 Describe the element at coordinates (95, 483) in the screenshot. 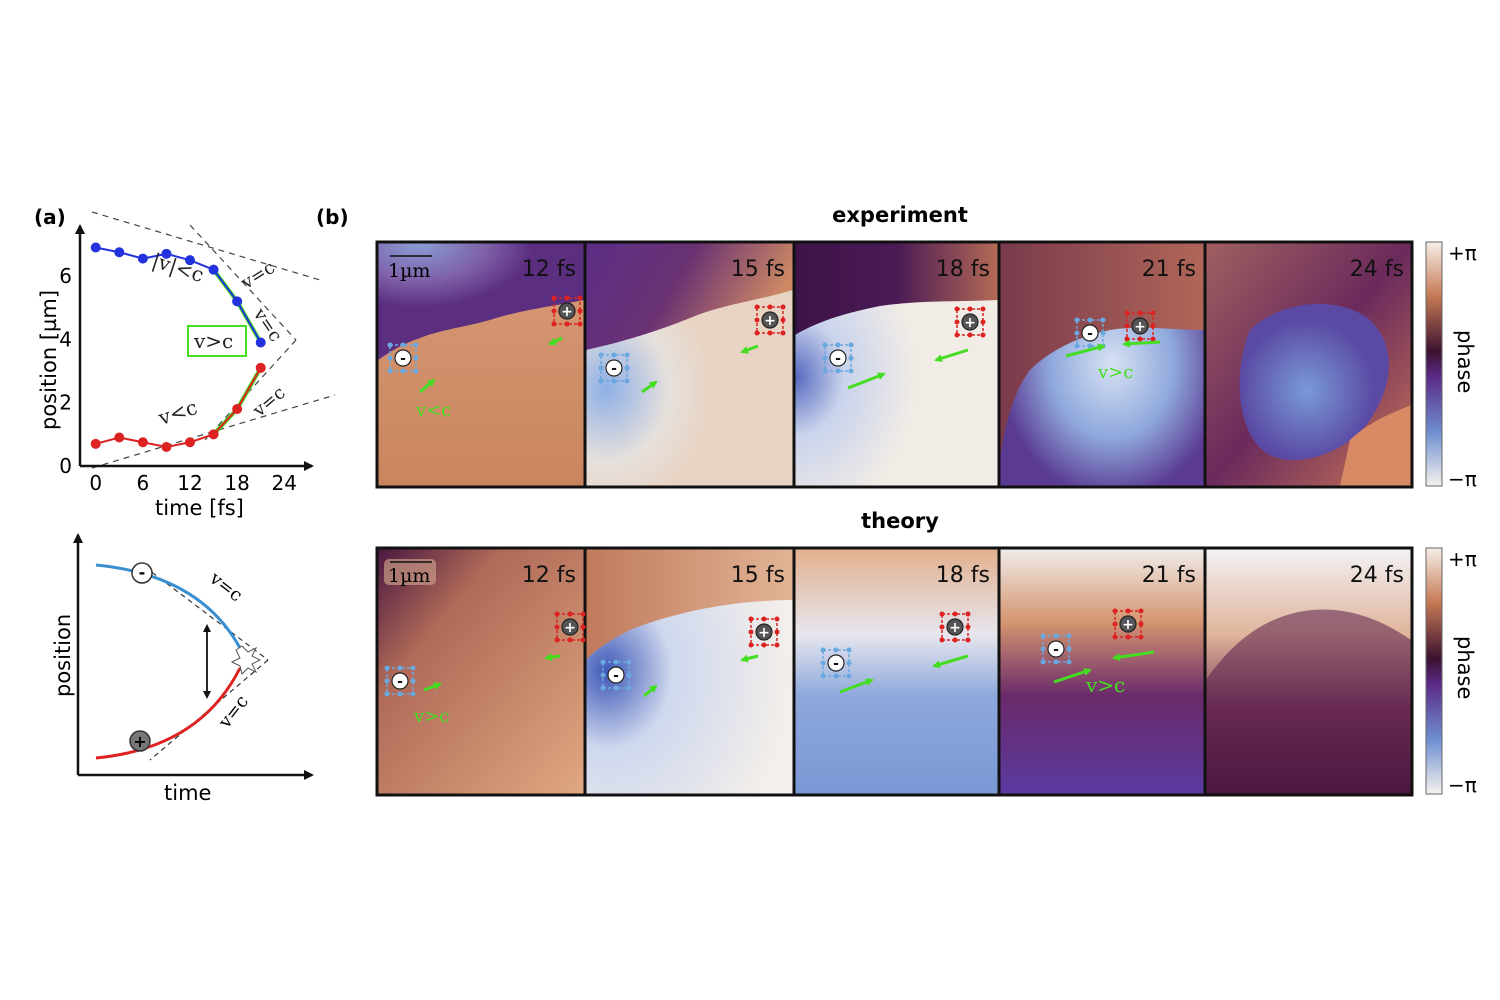

I see `x-tick-label: 0` at that location.